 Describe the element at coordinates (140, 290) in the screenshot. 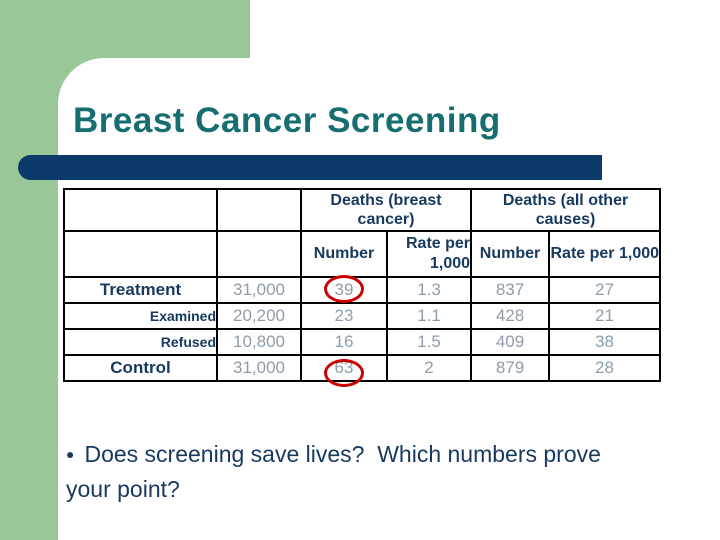

I see `row-label-treatment: Treatment` at that location.